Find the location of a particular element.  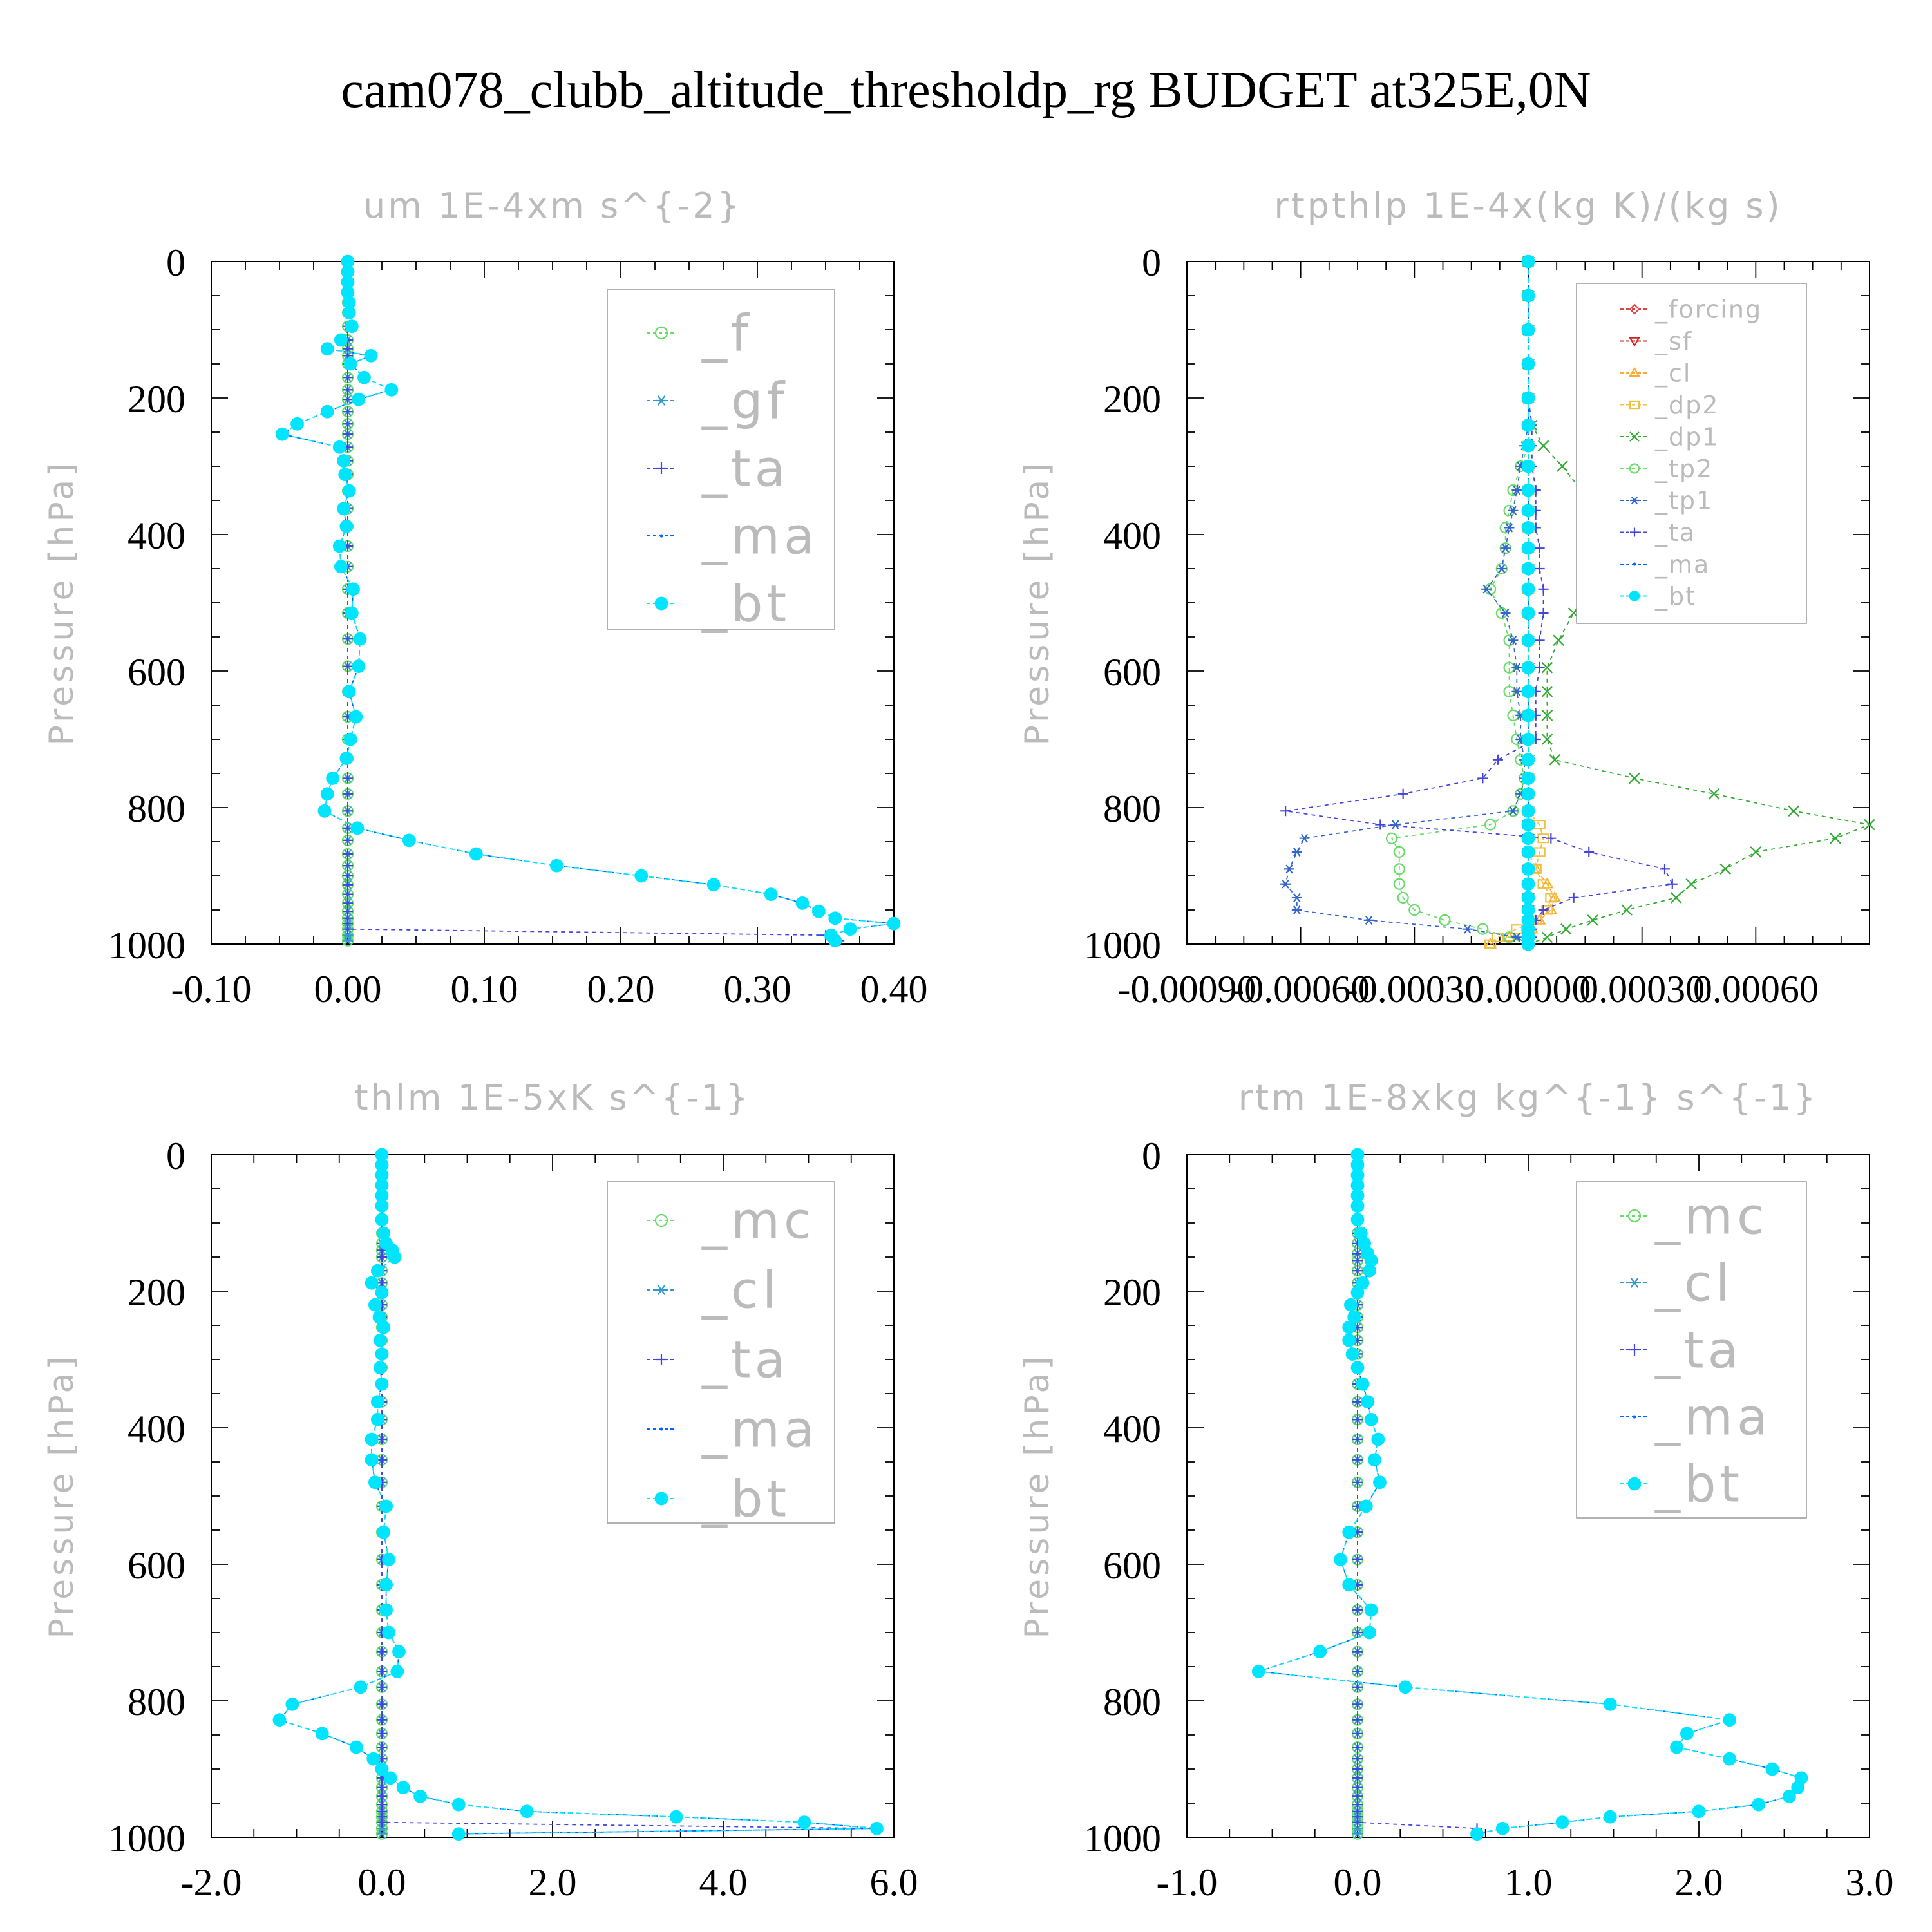

x-tick-label: -0.00030 is located at coordinates (1415, 989).